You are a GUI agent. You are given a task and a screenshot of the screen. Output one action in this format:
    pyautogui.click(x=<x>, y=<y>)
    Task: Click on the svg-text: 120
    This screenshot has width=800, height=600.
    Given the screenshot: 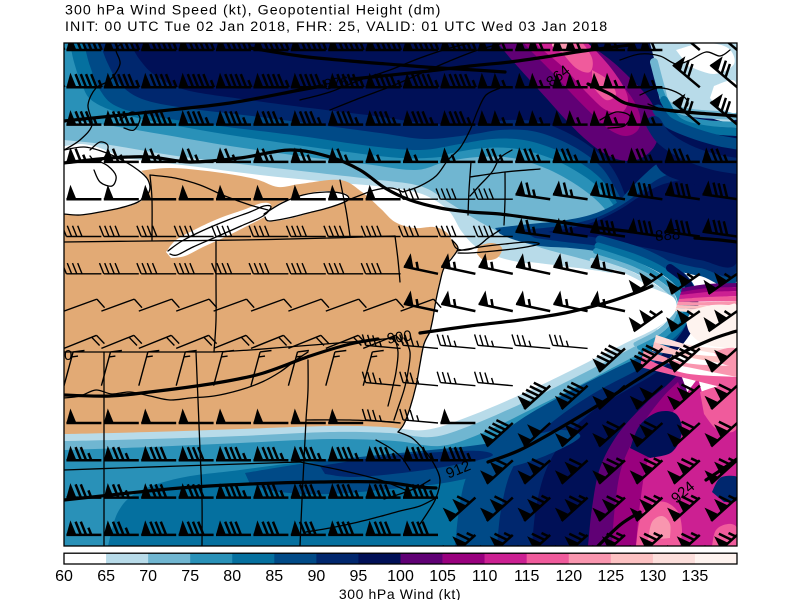 What is the action you would take?
    pyautogui.click(x=568, y=576)
    